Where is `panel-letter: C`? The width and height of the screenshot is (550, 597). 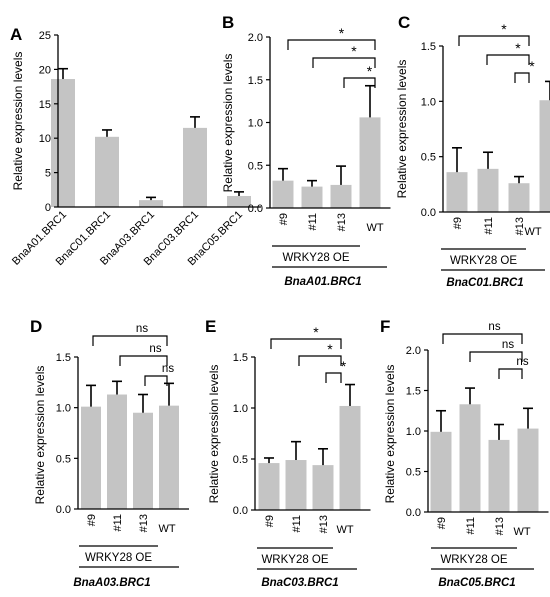 panel-letter: C is located at coordinates (404, 22).